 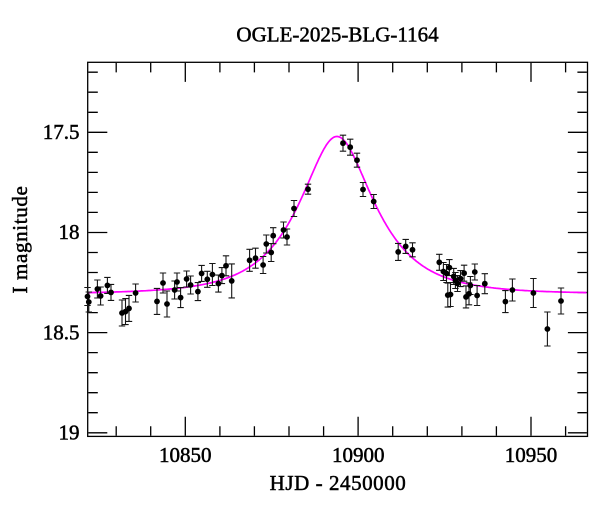 I want to click on svg-text: HJD - 2450000, so click(x=338, y=483).